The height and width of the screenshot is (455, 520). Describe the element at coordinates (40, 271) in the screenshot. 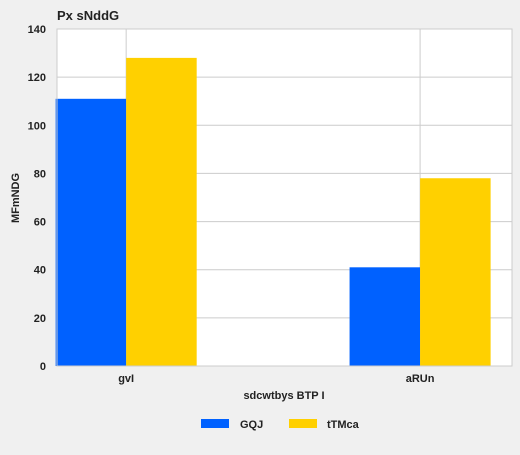

I see `y-tick-label: 40` at that location.